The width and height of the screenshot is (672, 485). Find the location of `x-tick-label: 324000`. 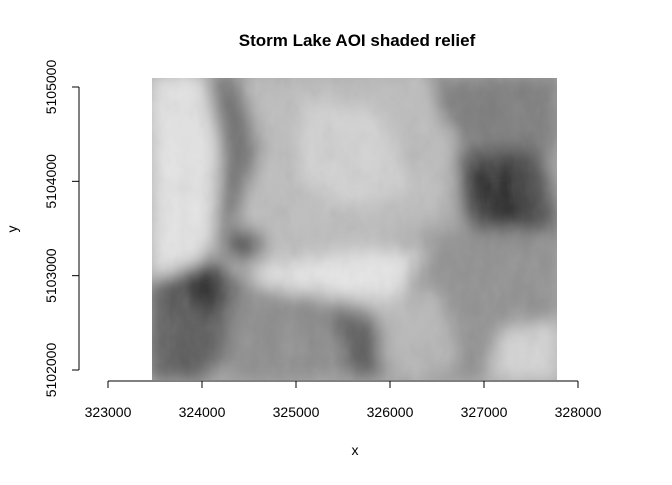

x-tick-label: 324000 is located at coordinates (202, 412).